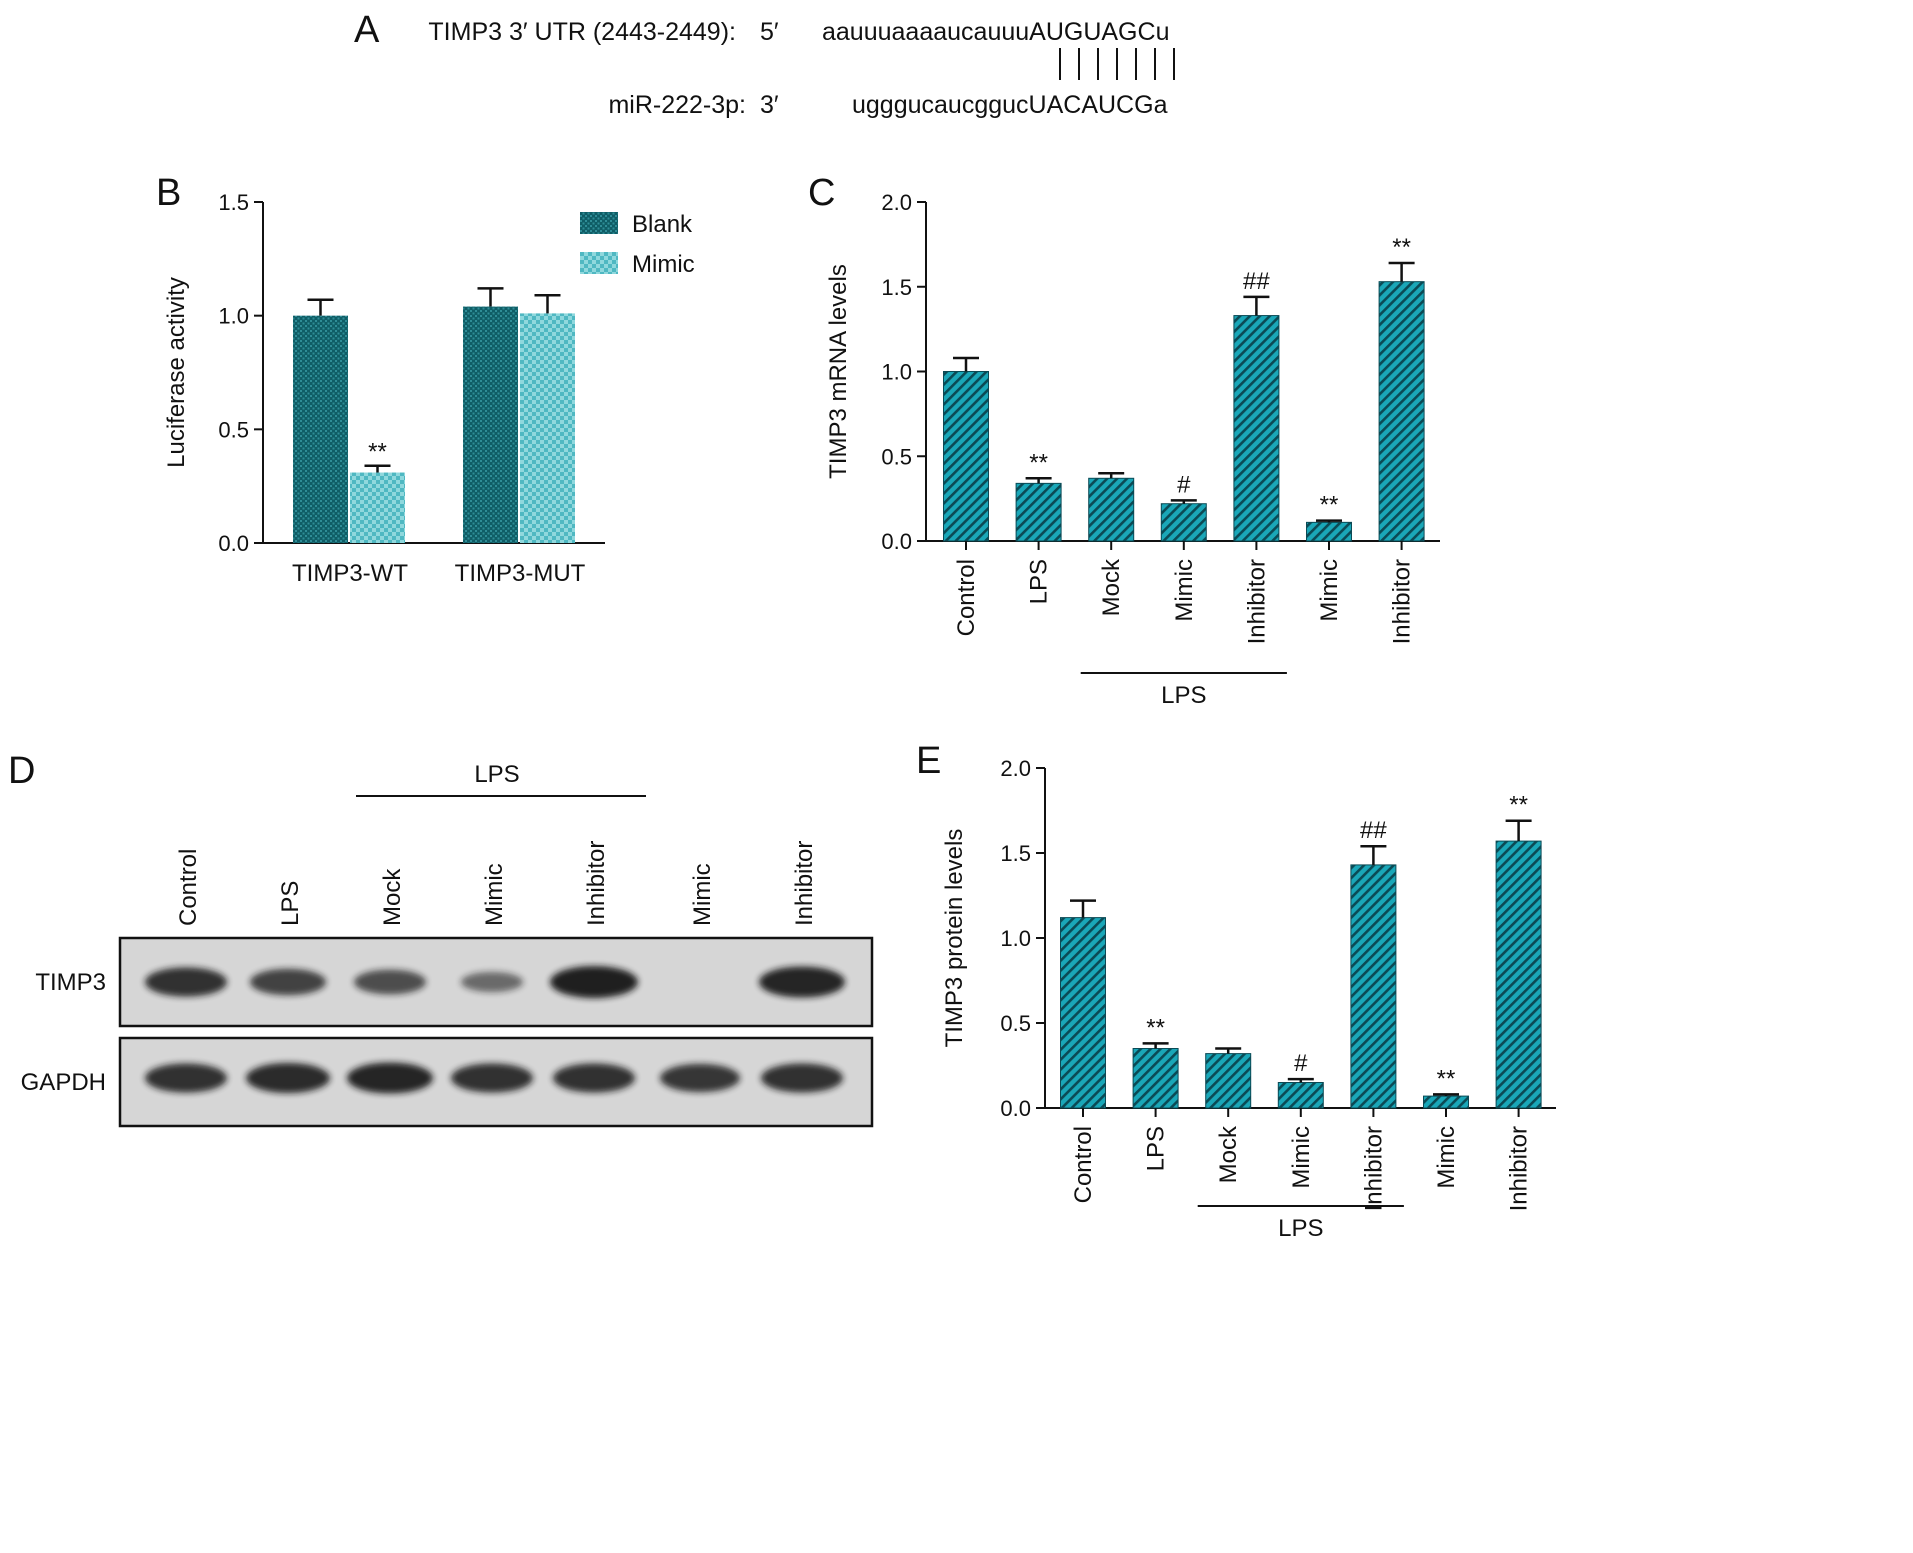  What do you see at coordinates (233, 429) in the screenshot?
I see `chart-b-y-tick-label: 0.5` at bounding box center [233, 429].